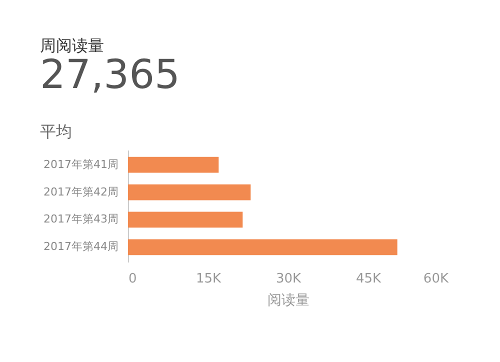 This screenshot has width=500, height=362. I want to click on chart-subtitle: 27,365, so click(110, 75).